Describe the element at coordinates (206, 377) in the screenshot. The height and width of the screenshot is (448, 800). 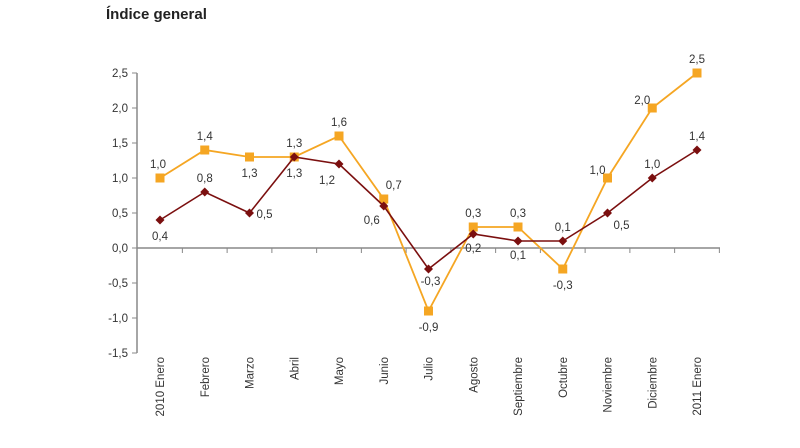
I see `x-tick-label: Febrero` at that location.